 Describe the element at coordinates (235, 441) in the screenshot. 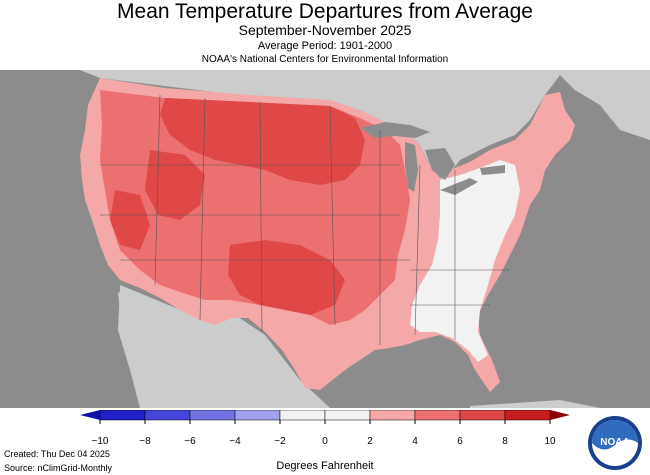

I see `colorbar-tick-label: −4` at that location.